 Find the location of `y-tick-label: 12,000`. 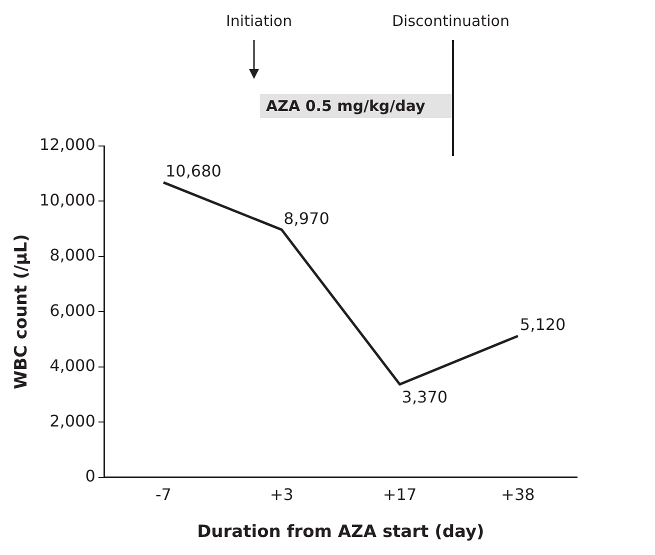

y-tick-label: 12,000 is located at coordinates (67, 144).